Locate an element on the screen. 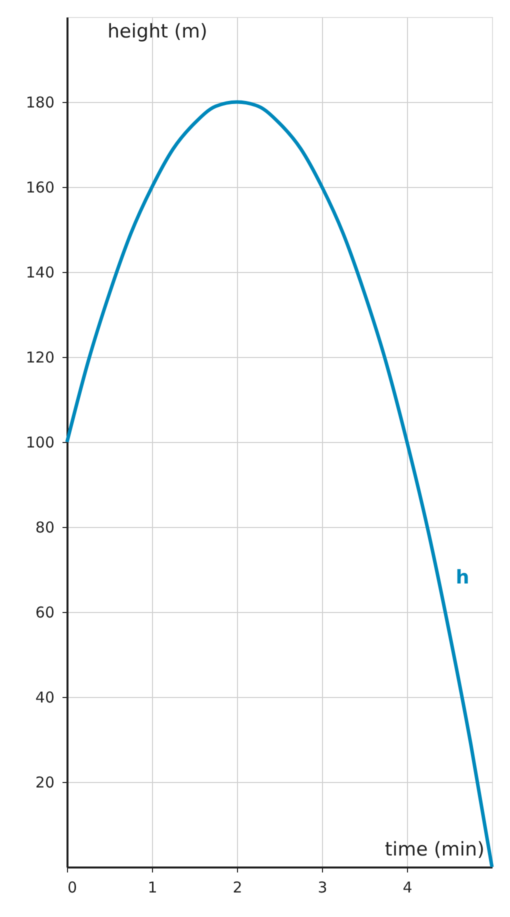 This screenshot has height=917, width=510. y-tick-label: 120 is located at coordinates (40, 357).